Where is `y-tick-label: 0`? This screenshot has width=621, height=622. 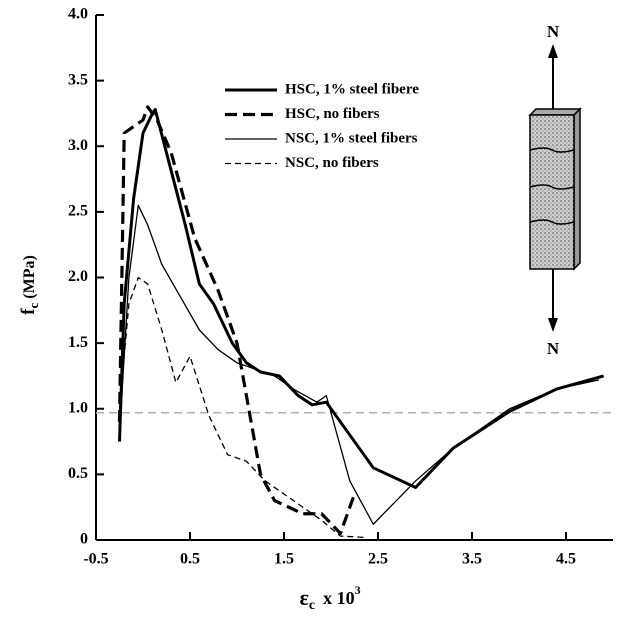
y-tick-label: 0 is located at coordinates (84, 539).